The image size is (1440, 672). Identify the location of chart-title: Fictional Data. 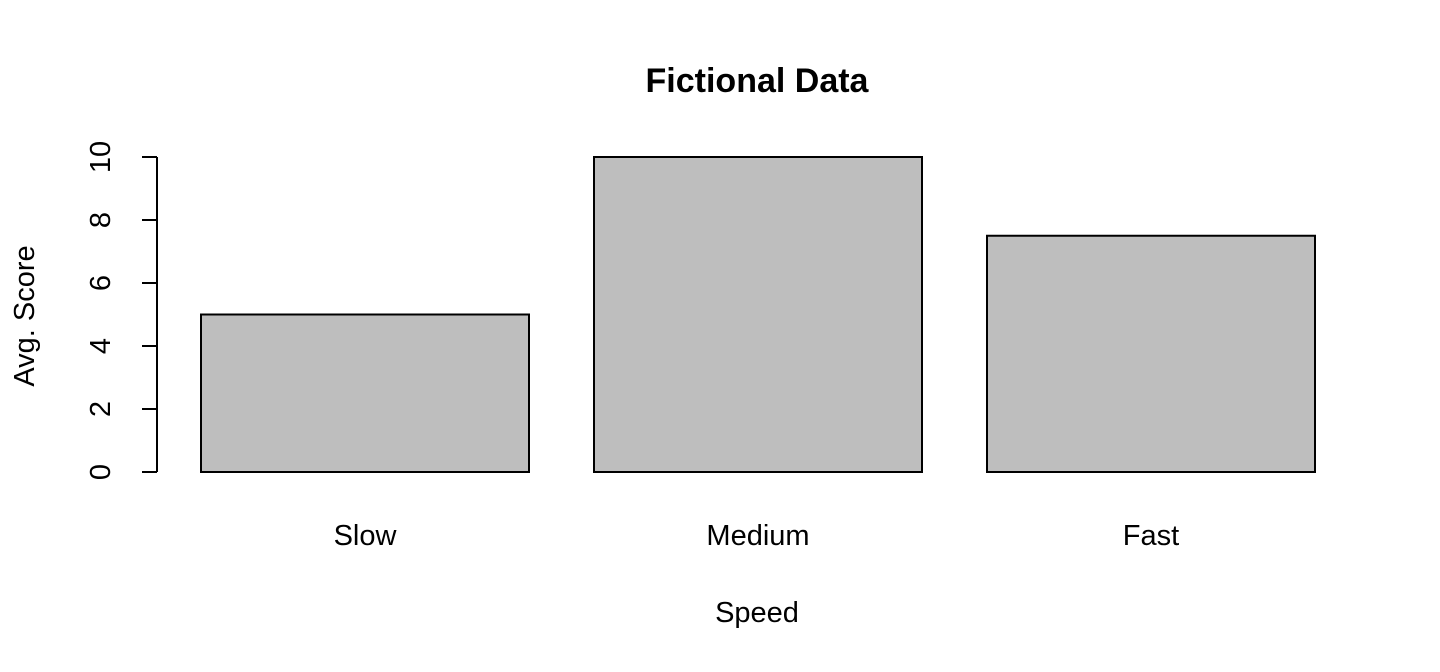
(758, 81).